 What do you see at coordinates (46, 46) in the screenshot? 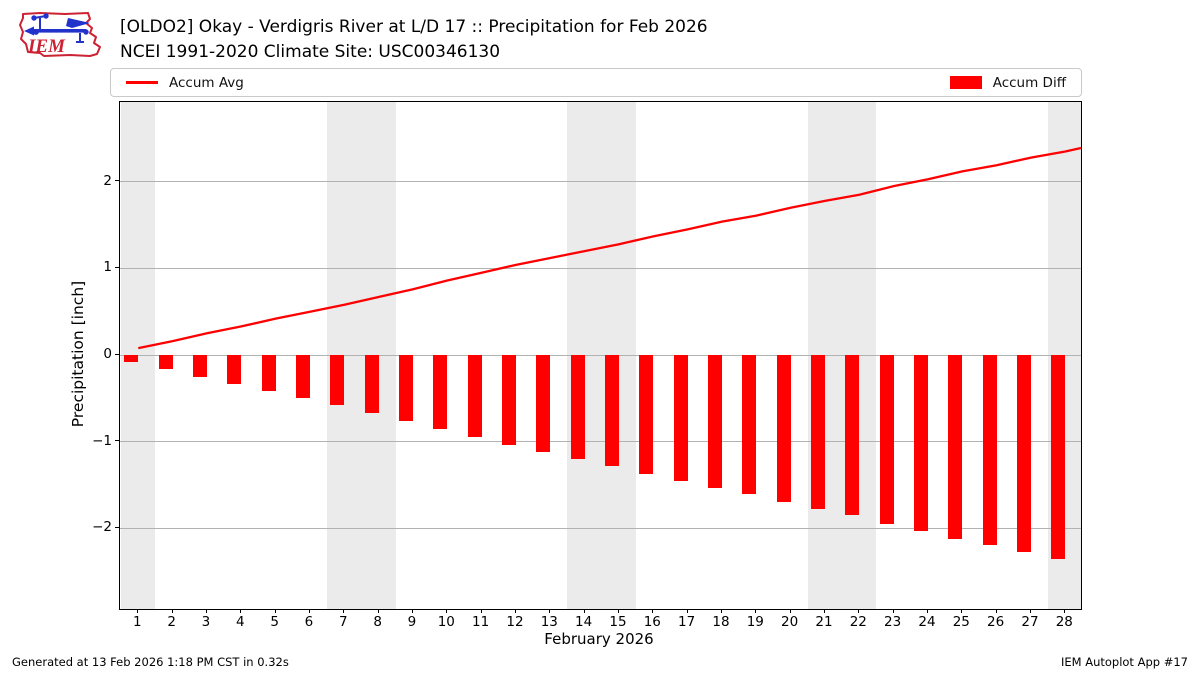
I see `logo-text: IEM` at bounding box center [46, 46].